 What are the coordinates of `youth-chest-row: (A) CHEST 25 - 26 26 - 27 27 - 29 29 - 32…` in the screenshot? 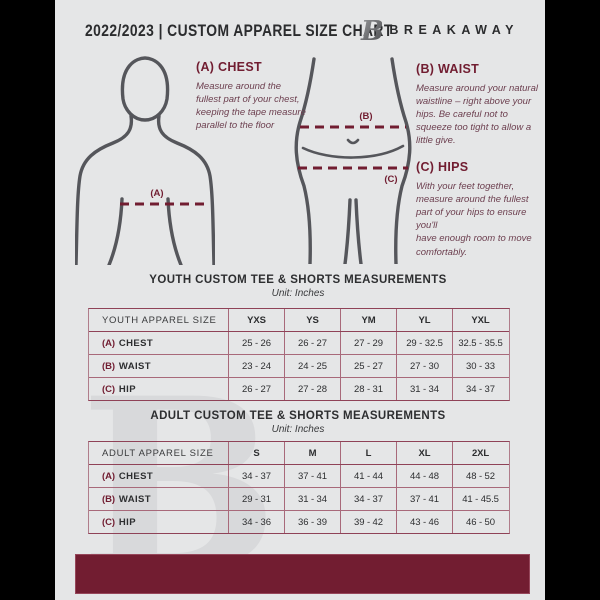 It's located at (299, 343).